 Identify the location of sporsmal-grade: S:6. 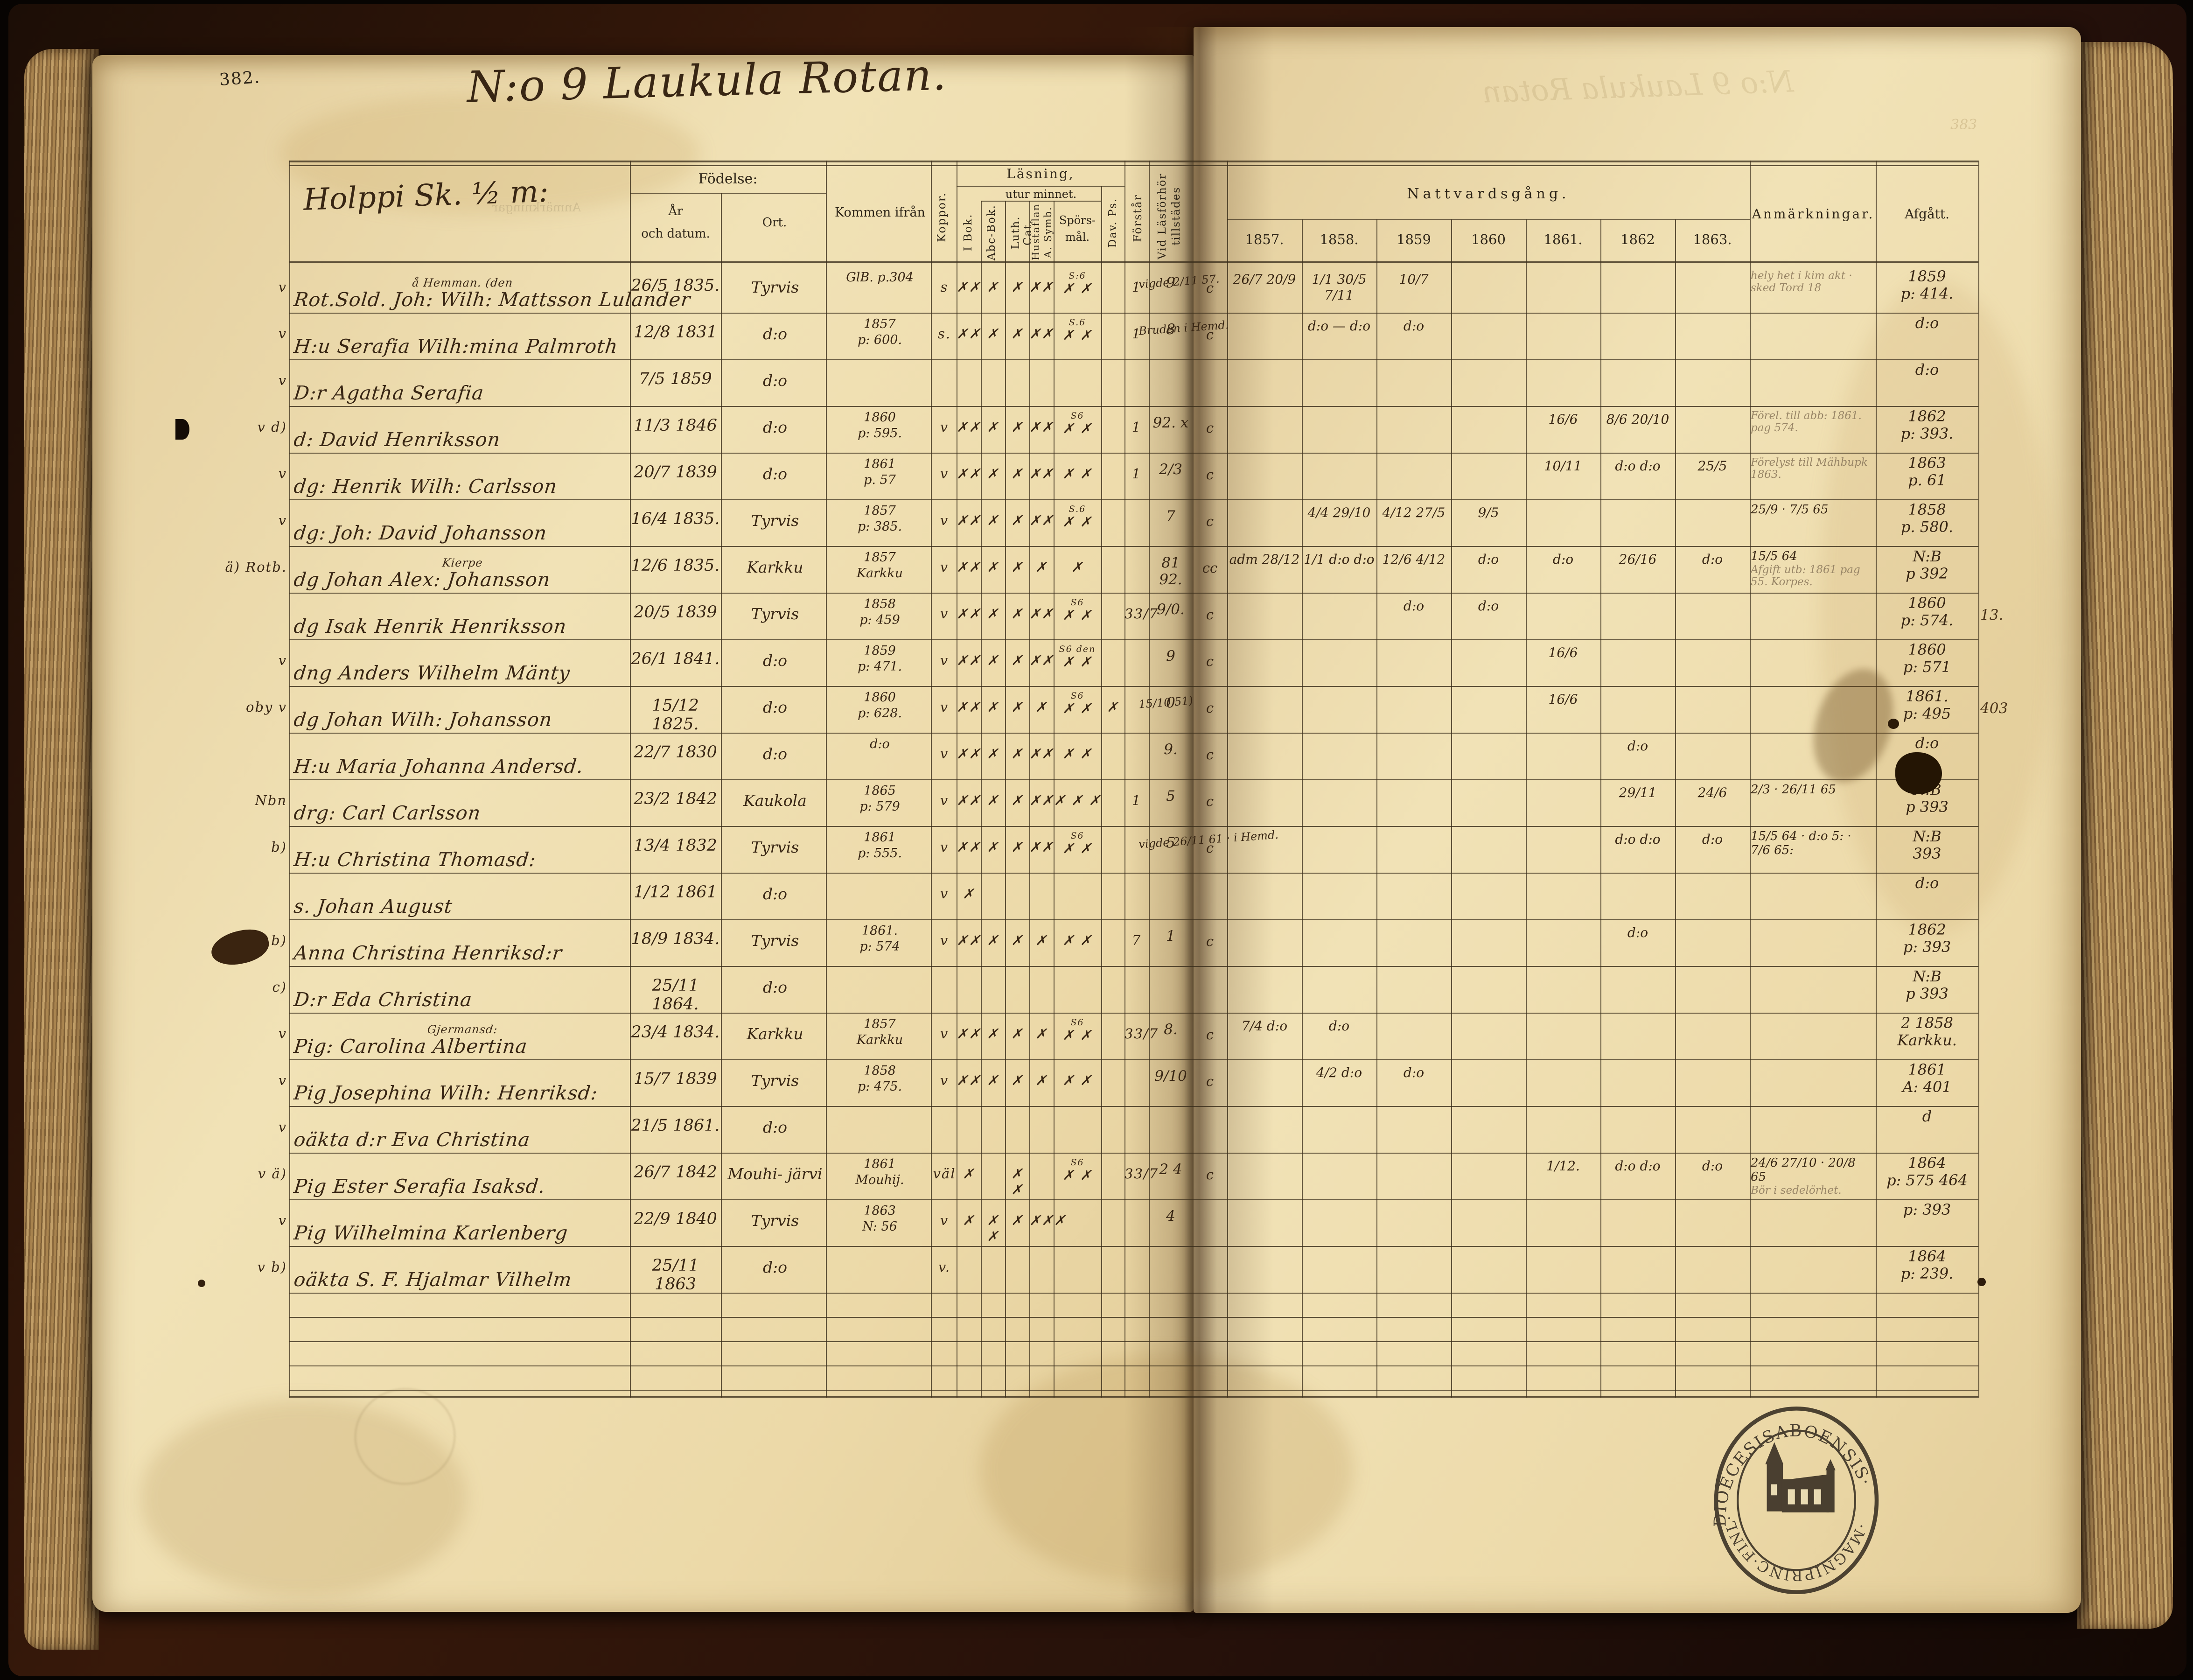
(1077, 276).